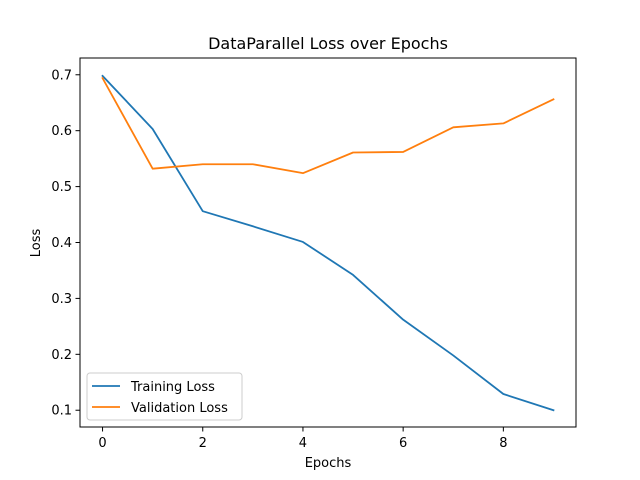 This screenshot has width=640, height=480. What do you see at coordinates (61, 411) in the screenshot?
I see `y-tick-label: 0.1` at bounding box center [61, 411].